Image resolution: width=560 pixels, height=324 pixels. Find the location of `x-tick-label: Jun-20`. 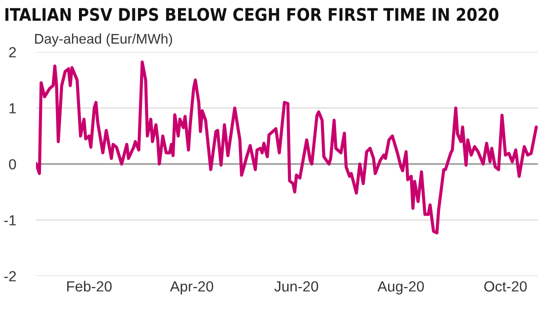

x-tick-label: Jun-20 is located at coordinates (296, 286).